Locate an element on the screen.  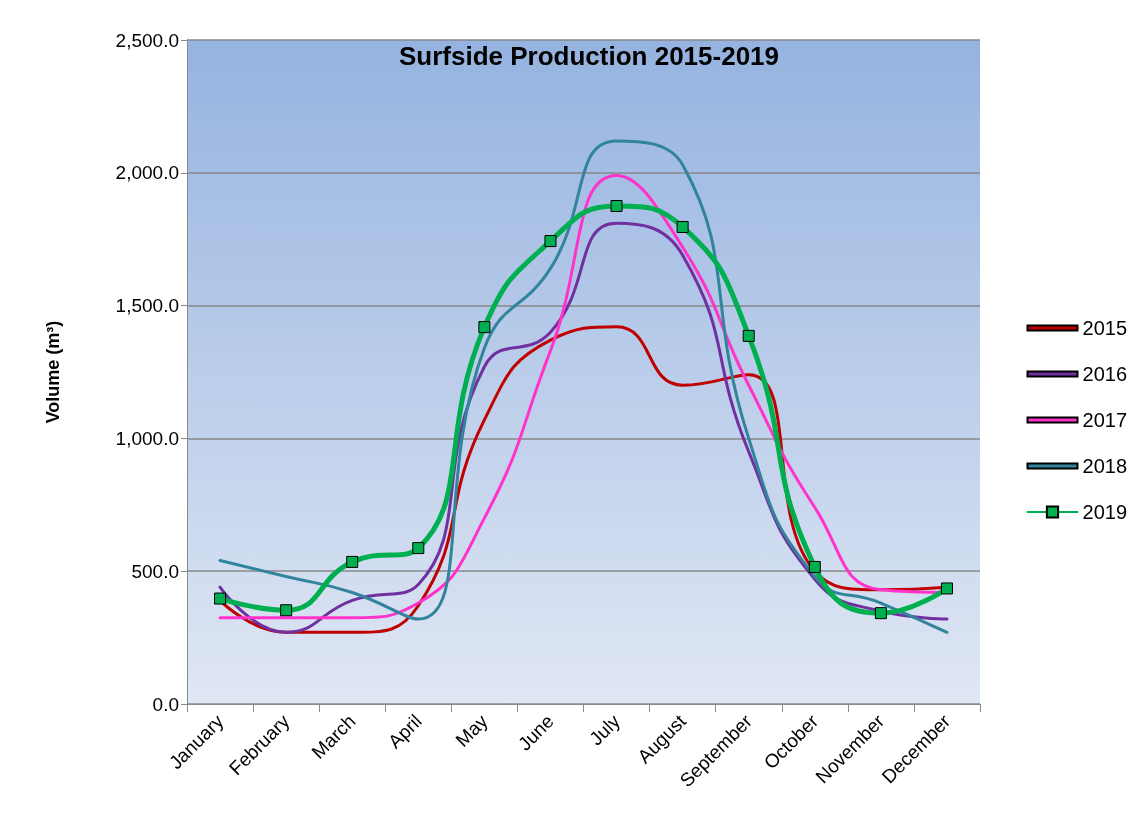
y-tick-label: 1,500.0 is located at coordinates (147, 306).